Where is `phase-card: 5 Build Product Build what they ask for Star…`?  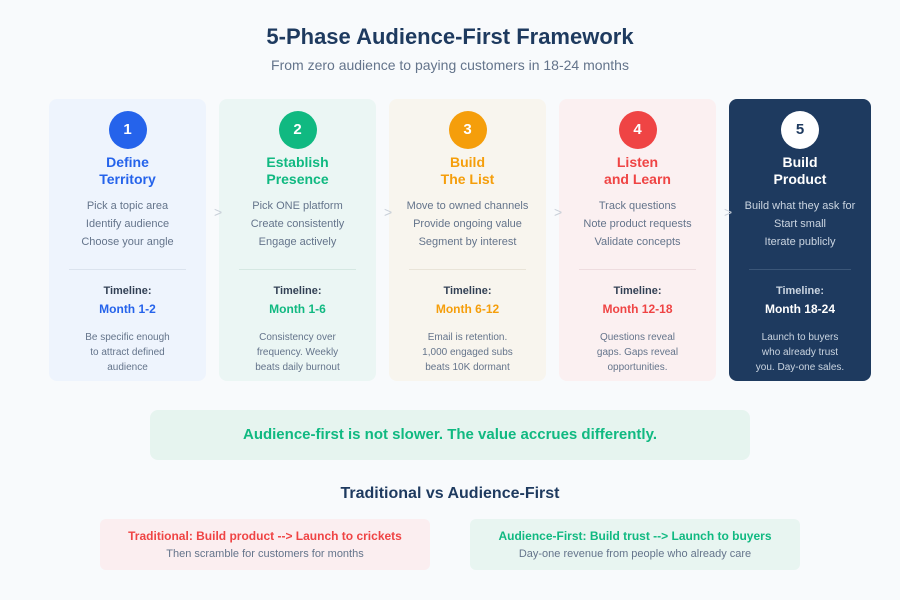 phase-card: 5 Build Product Build what they ask for Star… is located at coordinates (800, 240).